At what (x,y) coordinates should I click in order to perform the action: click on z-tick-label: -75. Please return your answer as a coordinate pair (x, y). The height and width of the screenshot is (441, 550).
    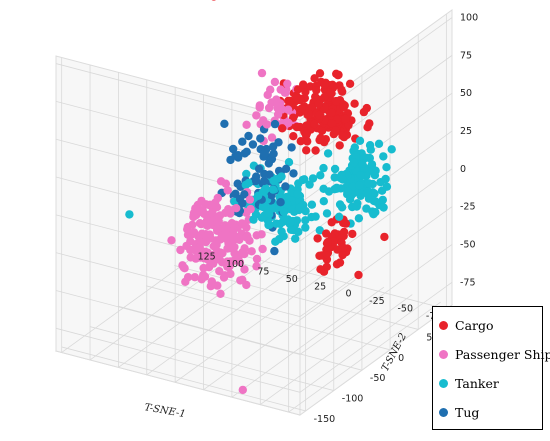
    Looking at the image, I should click on (468, 282).